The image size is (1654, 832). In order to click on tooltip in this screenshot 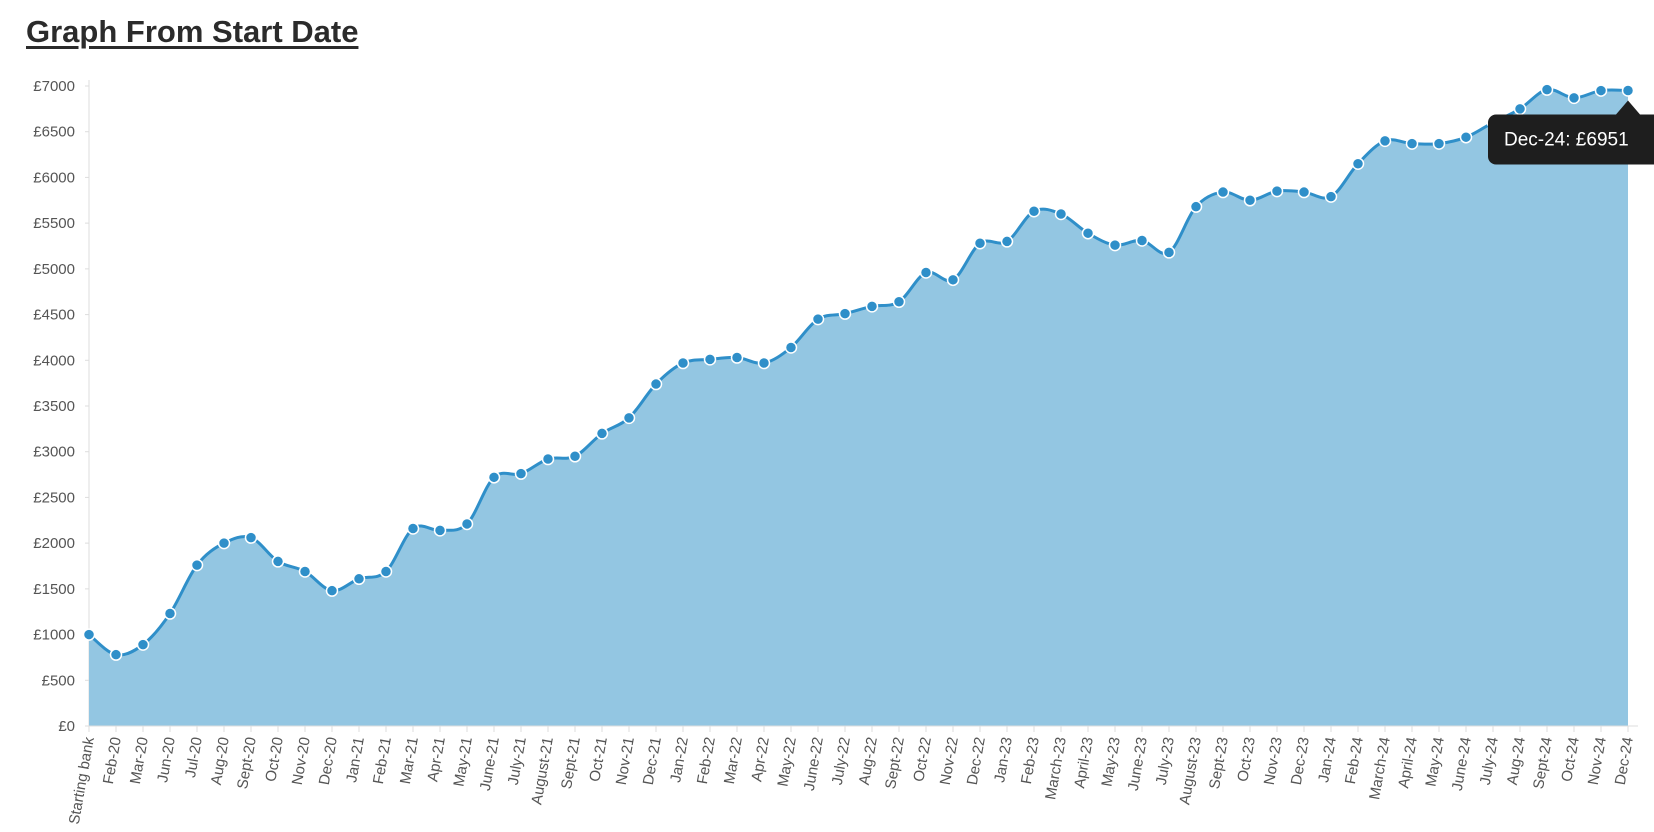, I will do `click(1571, 139)`.